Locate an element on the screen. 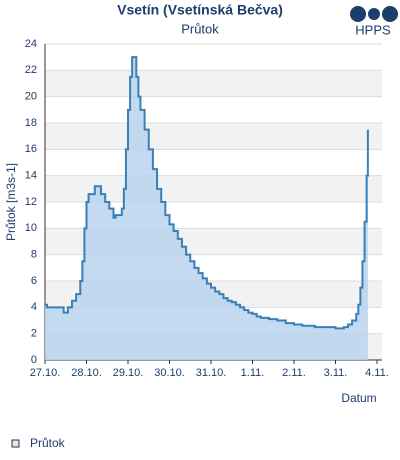 Image resolution: width=400 pixels, height=460 pixels. y-tick-label: 8 is located at coordinates (34, 255).